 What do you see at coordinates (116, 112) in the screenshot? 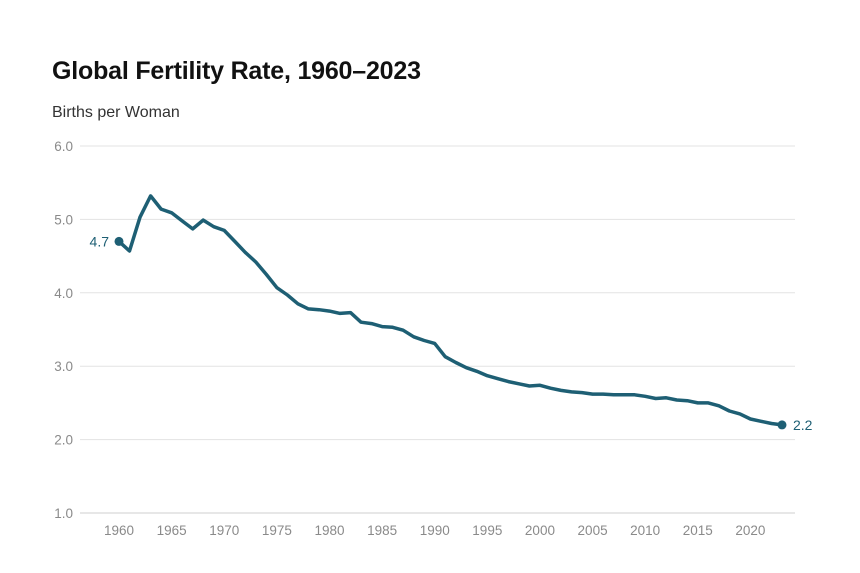
I see `chart-subtitle: Births per Woman` at bounding box center [116, 112].